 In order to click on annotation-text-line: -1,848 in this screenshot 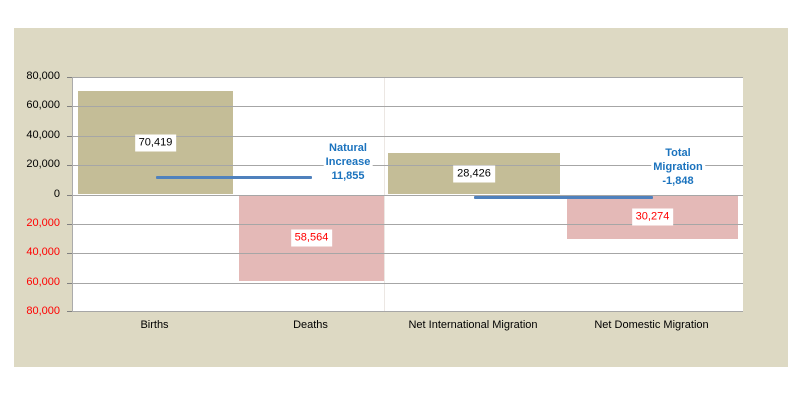, I will do `click(678, 181)`.